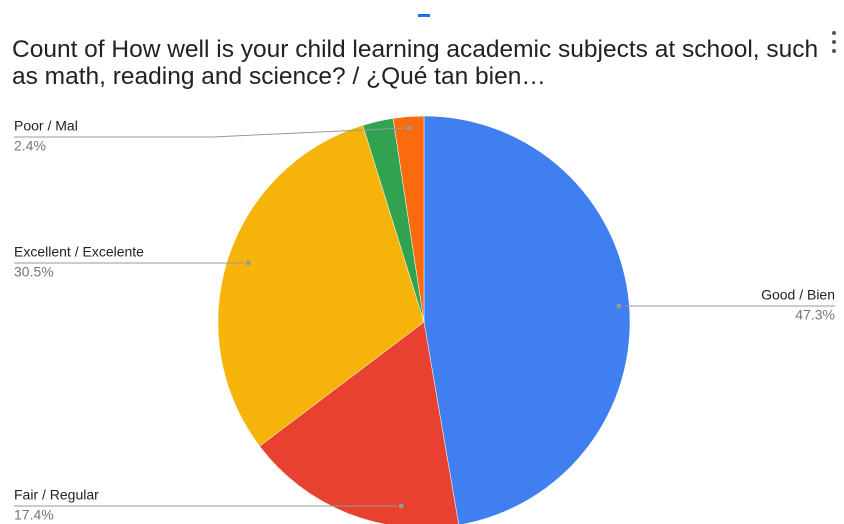  Describe the element at coordinates (30, 146) in the screenshot. I see `slice-value-label: 2.4%` at that location.